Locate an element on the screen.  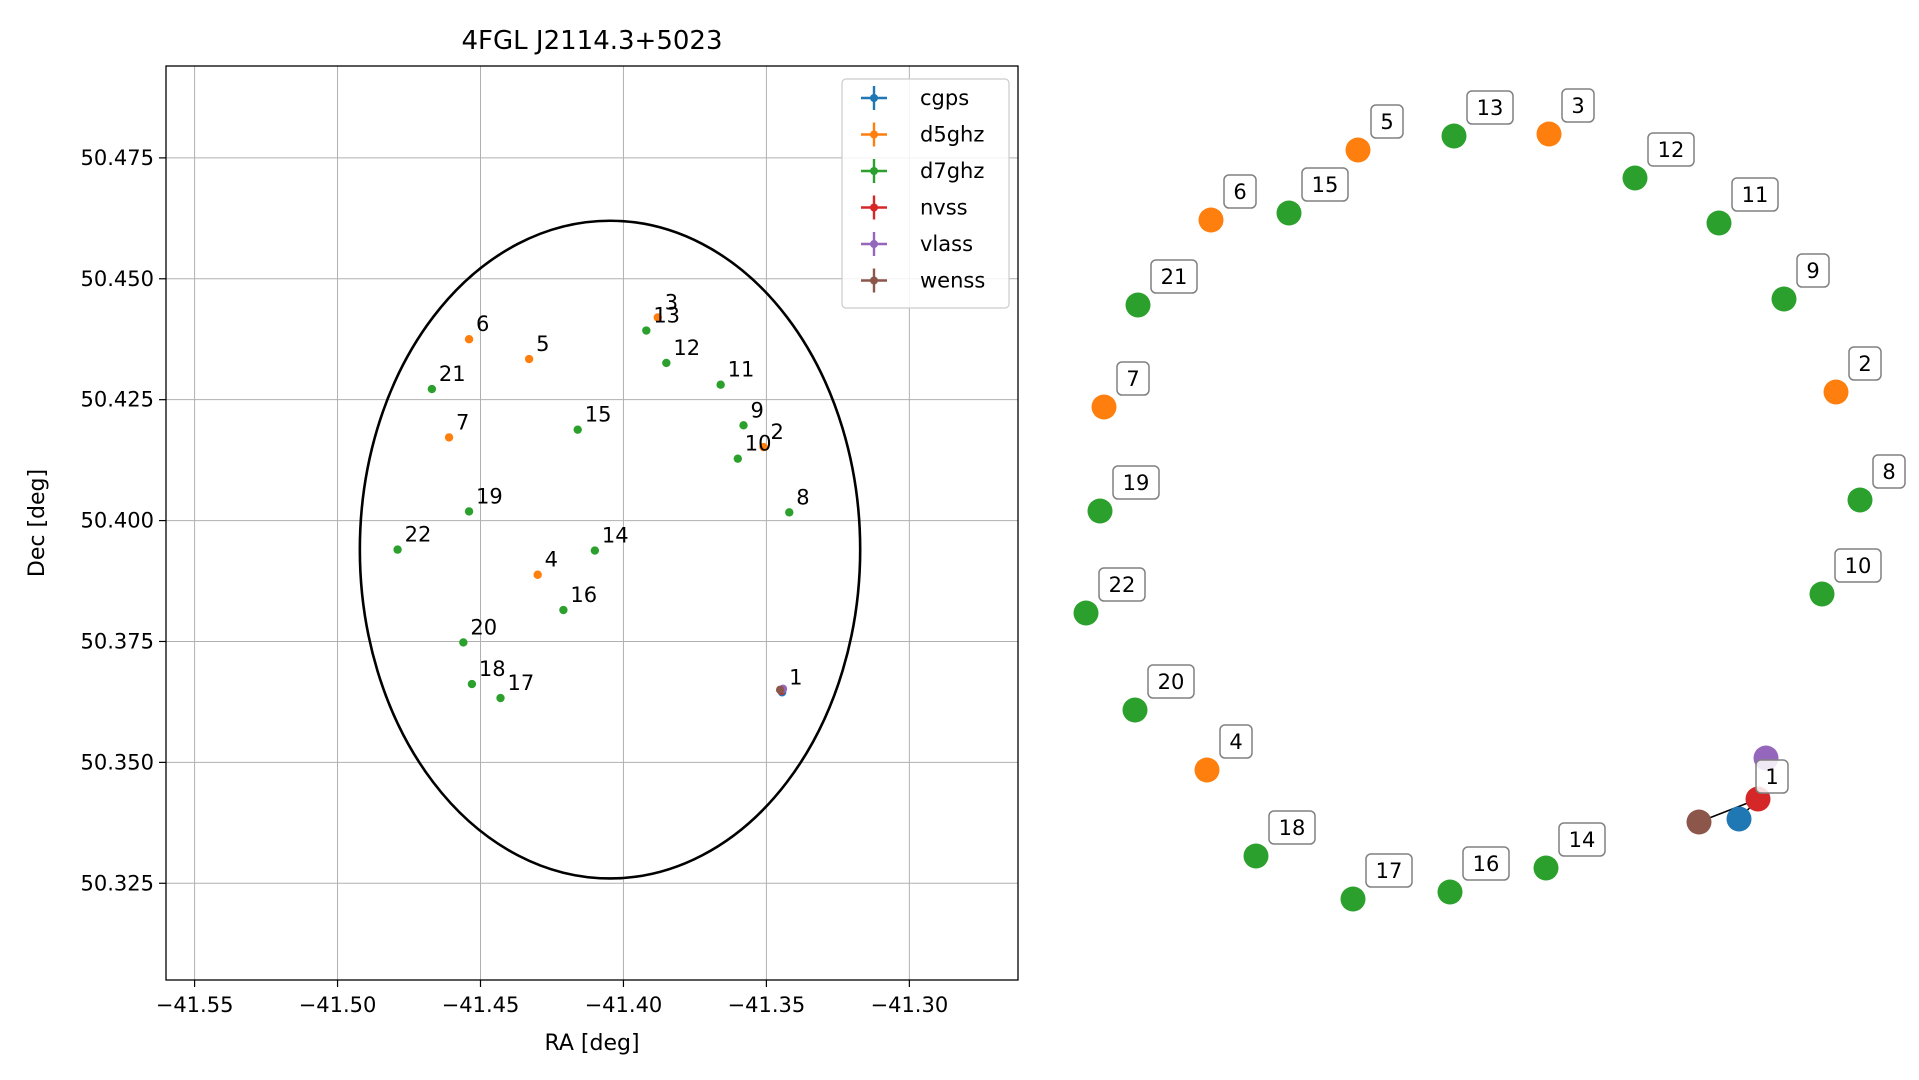
point-label: 9 is located at coordinates (757, 410).